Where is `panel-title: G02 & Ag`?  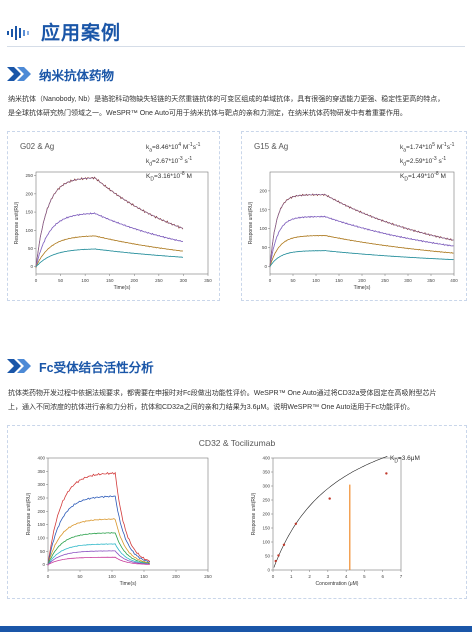 panel-title: G02 & Ag is located at coordinates (37, 146).